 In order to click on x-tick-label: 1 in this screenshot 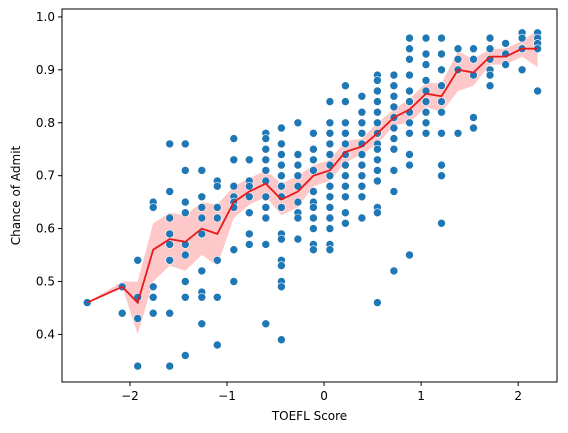, I will do `click(421, 396)`.